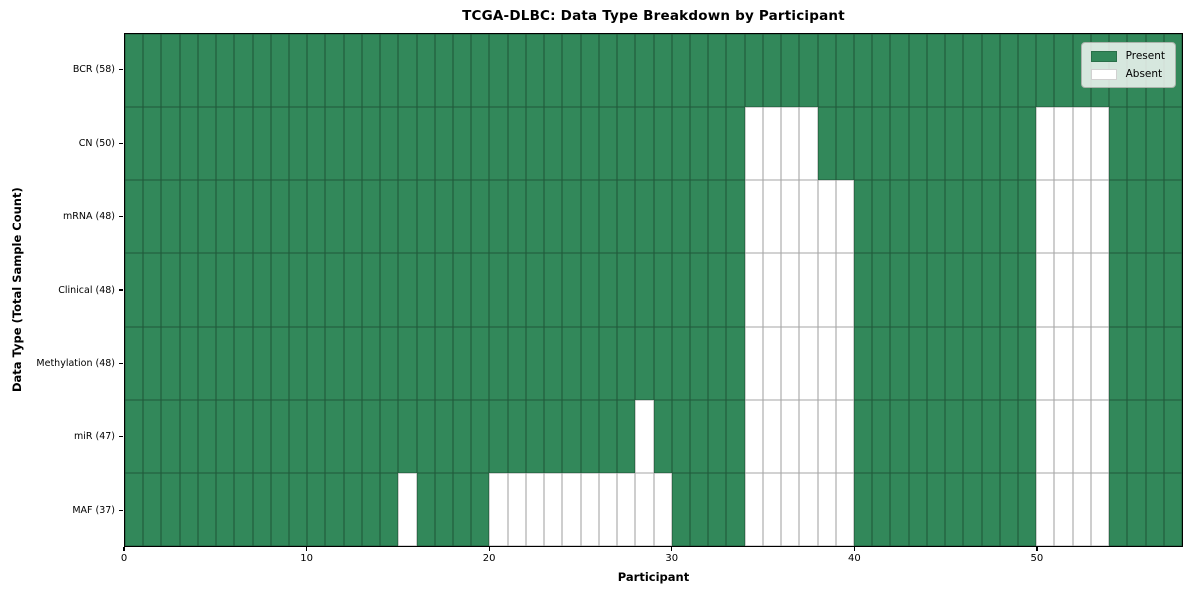 This screenshot has height=600, width=1200. What do you see at coordinates (1037, 549) in the screenshot?
I see `x-tick-mark` at bounding box center [1037, 549].